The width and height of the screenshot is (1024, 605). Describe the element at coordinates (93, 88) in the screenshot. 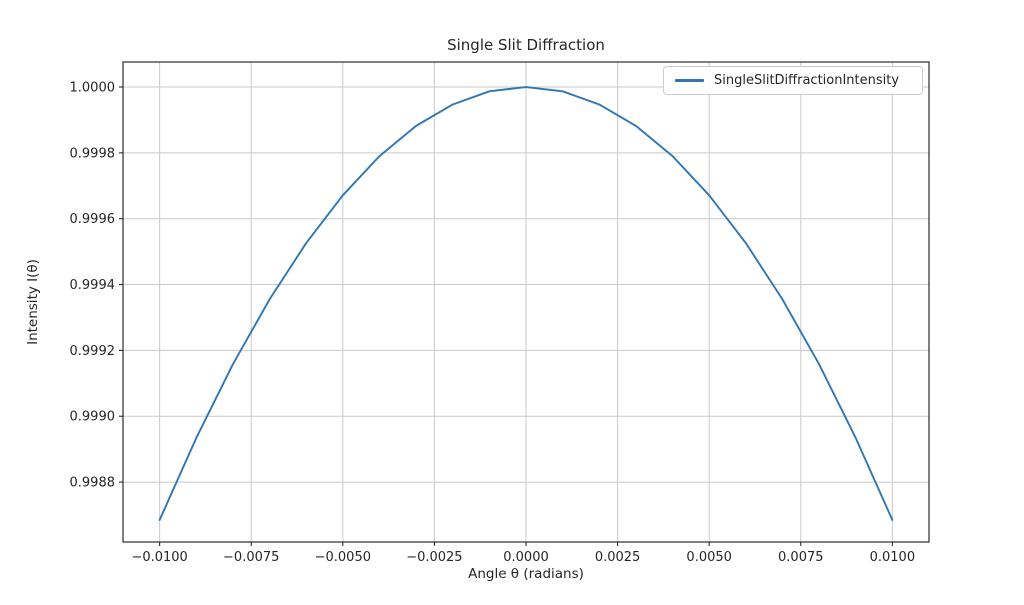

I see `y-tick-label: 1.0000` at that location.